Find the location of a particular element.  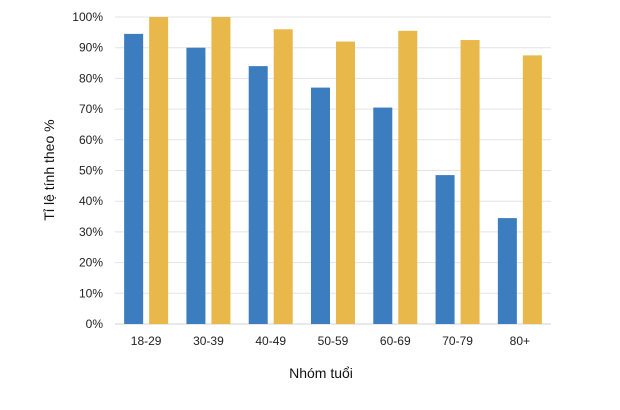

x-tick-label: 50-59 is located at coordinates (333, 341).